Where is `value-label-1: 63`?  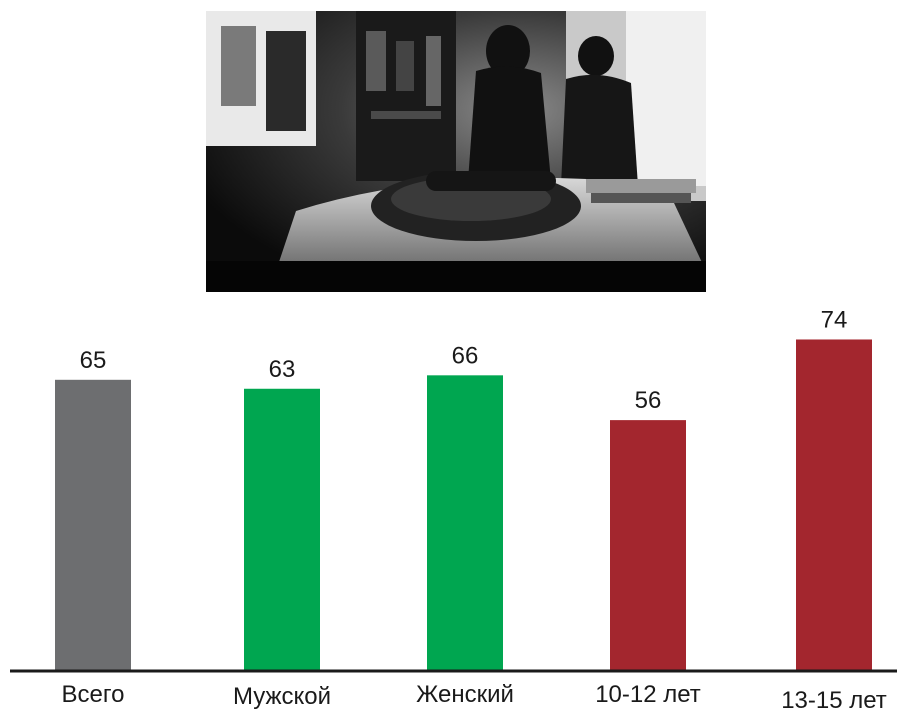
value-label-1: 63 is located at coordinates (282, 369).